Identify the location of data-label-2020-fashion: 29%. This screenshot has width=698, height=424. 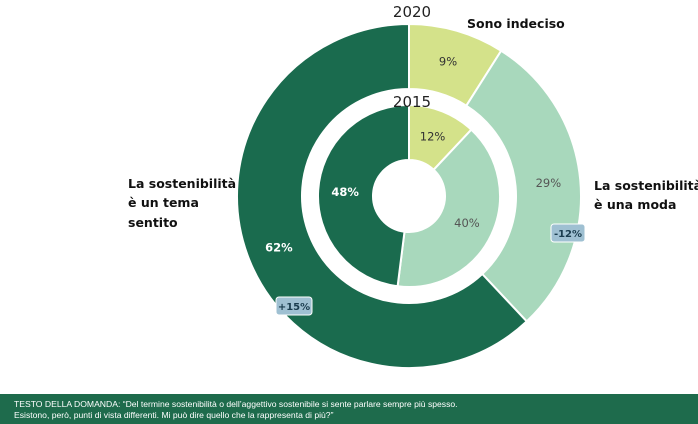
(549, 183).